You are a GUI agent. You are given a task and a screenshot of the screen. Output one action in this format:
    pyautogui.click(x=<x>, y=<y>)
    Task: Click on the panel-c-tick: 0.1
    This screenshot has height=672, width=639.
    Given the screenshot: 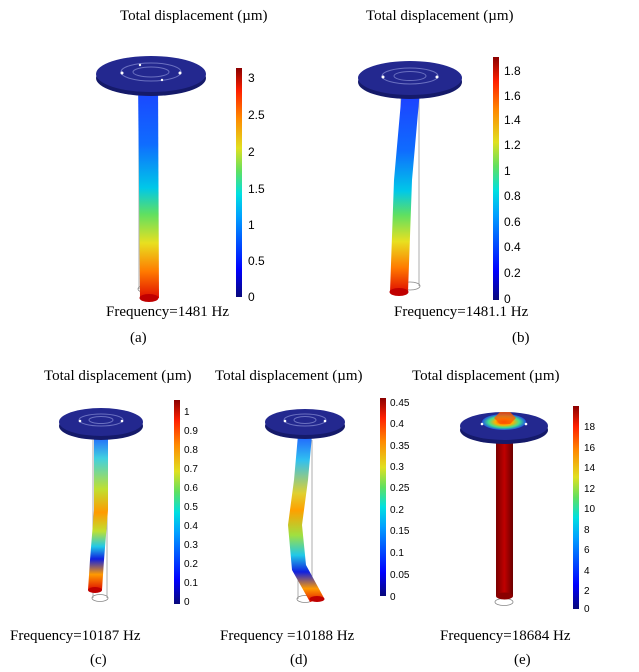 What is the action you would take?
    pyautogui.click(x=191, y=583)
    